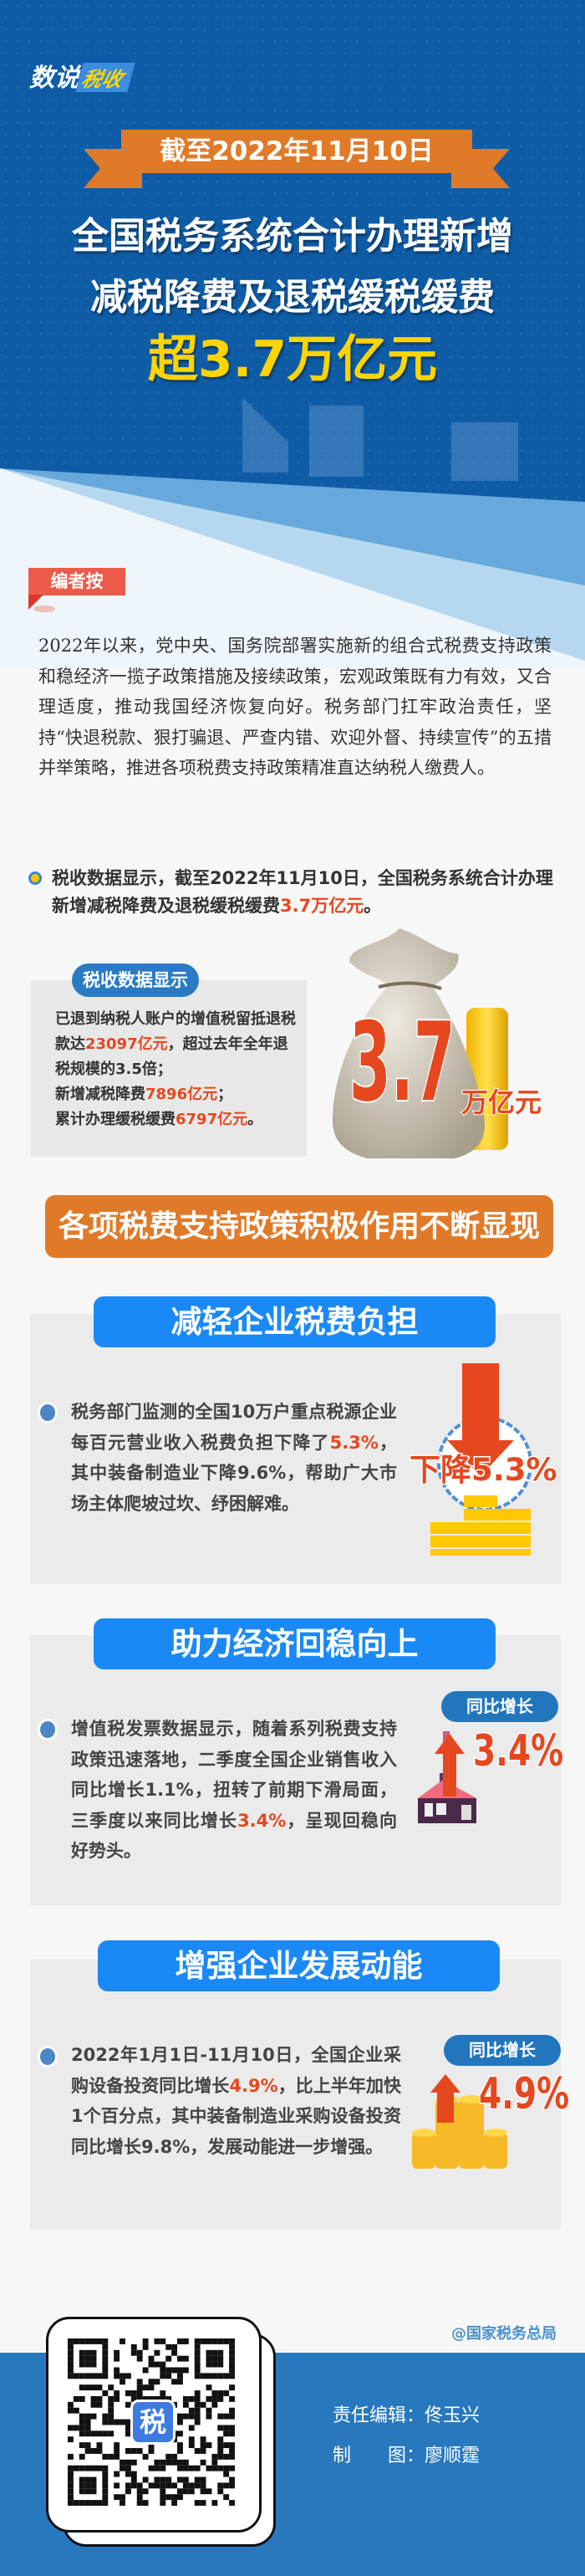 Image resolution: width=585 pixels, height=2576 pixels. I want to click on qr-code, so click(151, 2422).